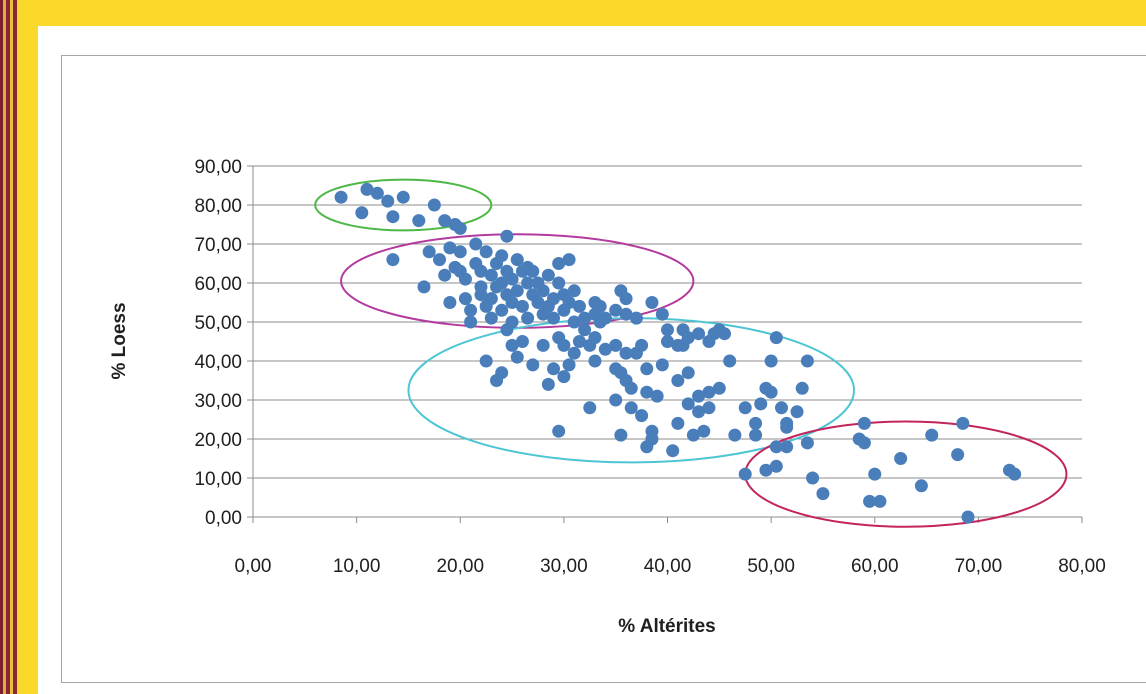 This screenshot has width=1146, height=694. What do you see at coordinates (218, 440) in the screenshot?
I see `y-tick-label: 20,00` at bounding box center [218, 440].